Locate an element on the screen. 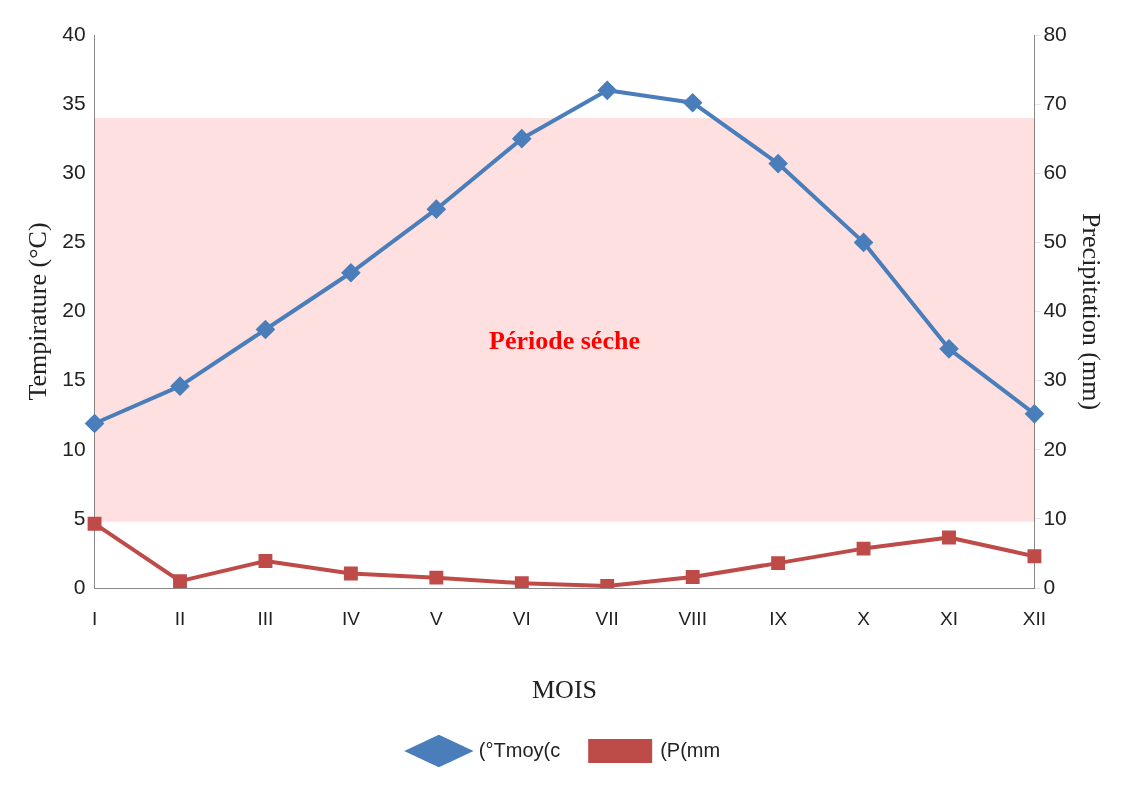  y2-tick-label: 0 is located at coordinates (1049, 586).